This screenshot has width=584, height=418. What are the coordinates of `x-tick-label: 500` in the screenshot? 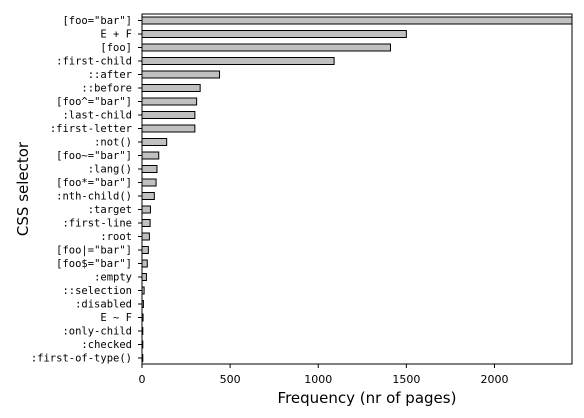 It's located at (230, 379).